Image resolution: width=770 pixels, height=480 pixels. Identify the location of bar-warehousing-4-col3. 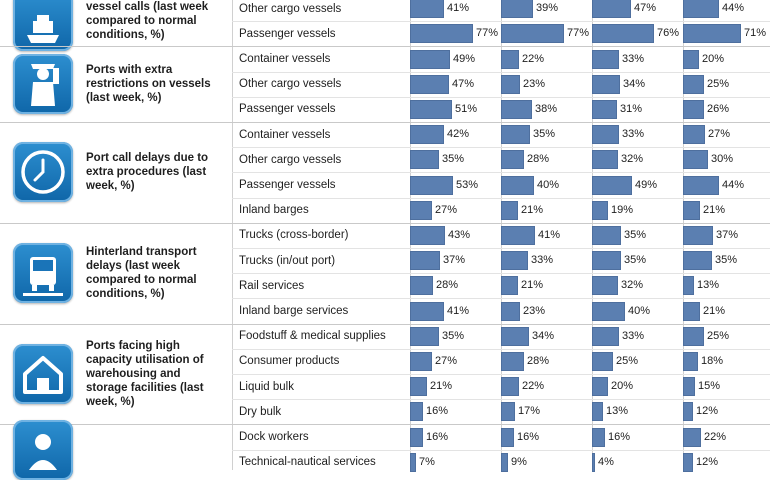
(597, 411).